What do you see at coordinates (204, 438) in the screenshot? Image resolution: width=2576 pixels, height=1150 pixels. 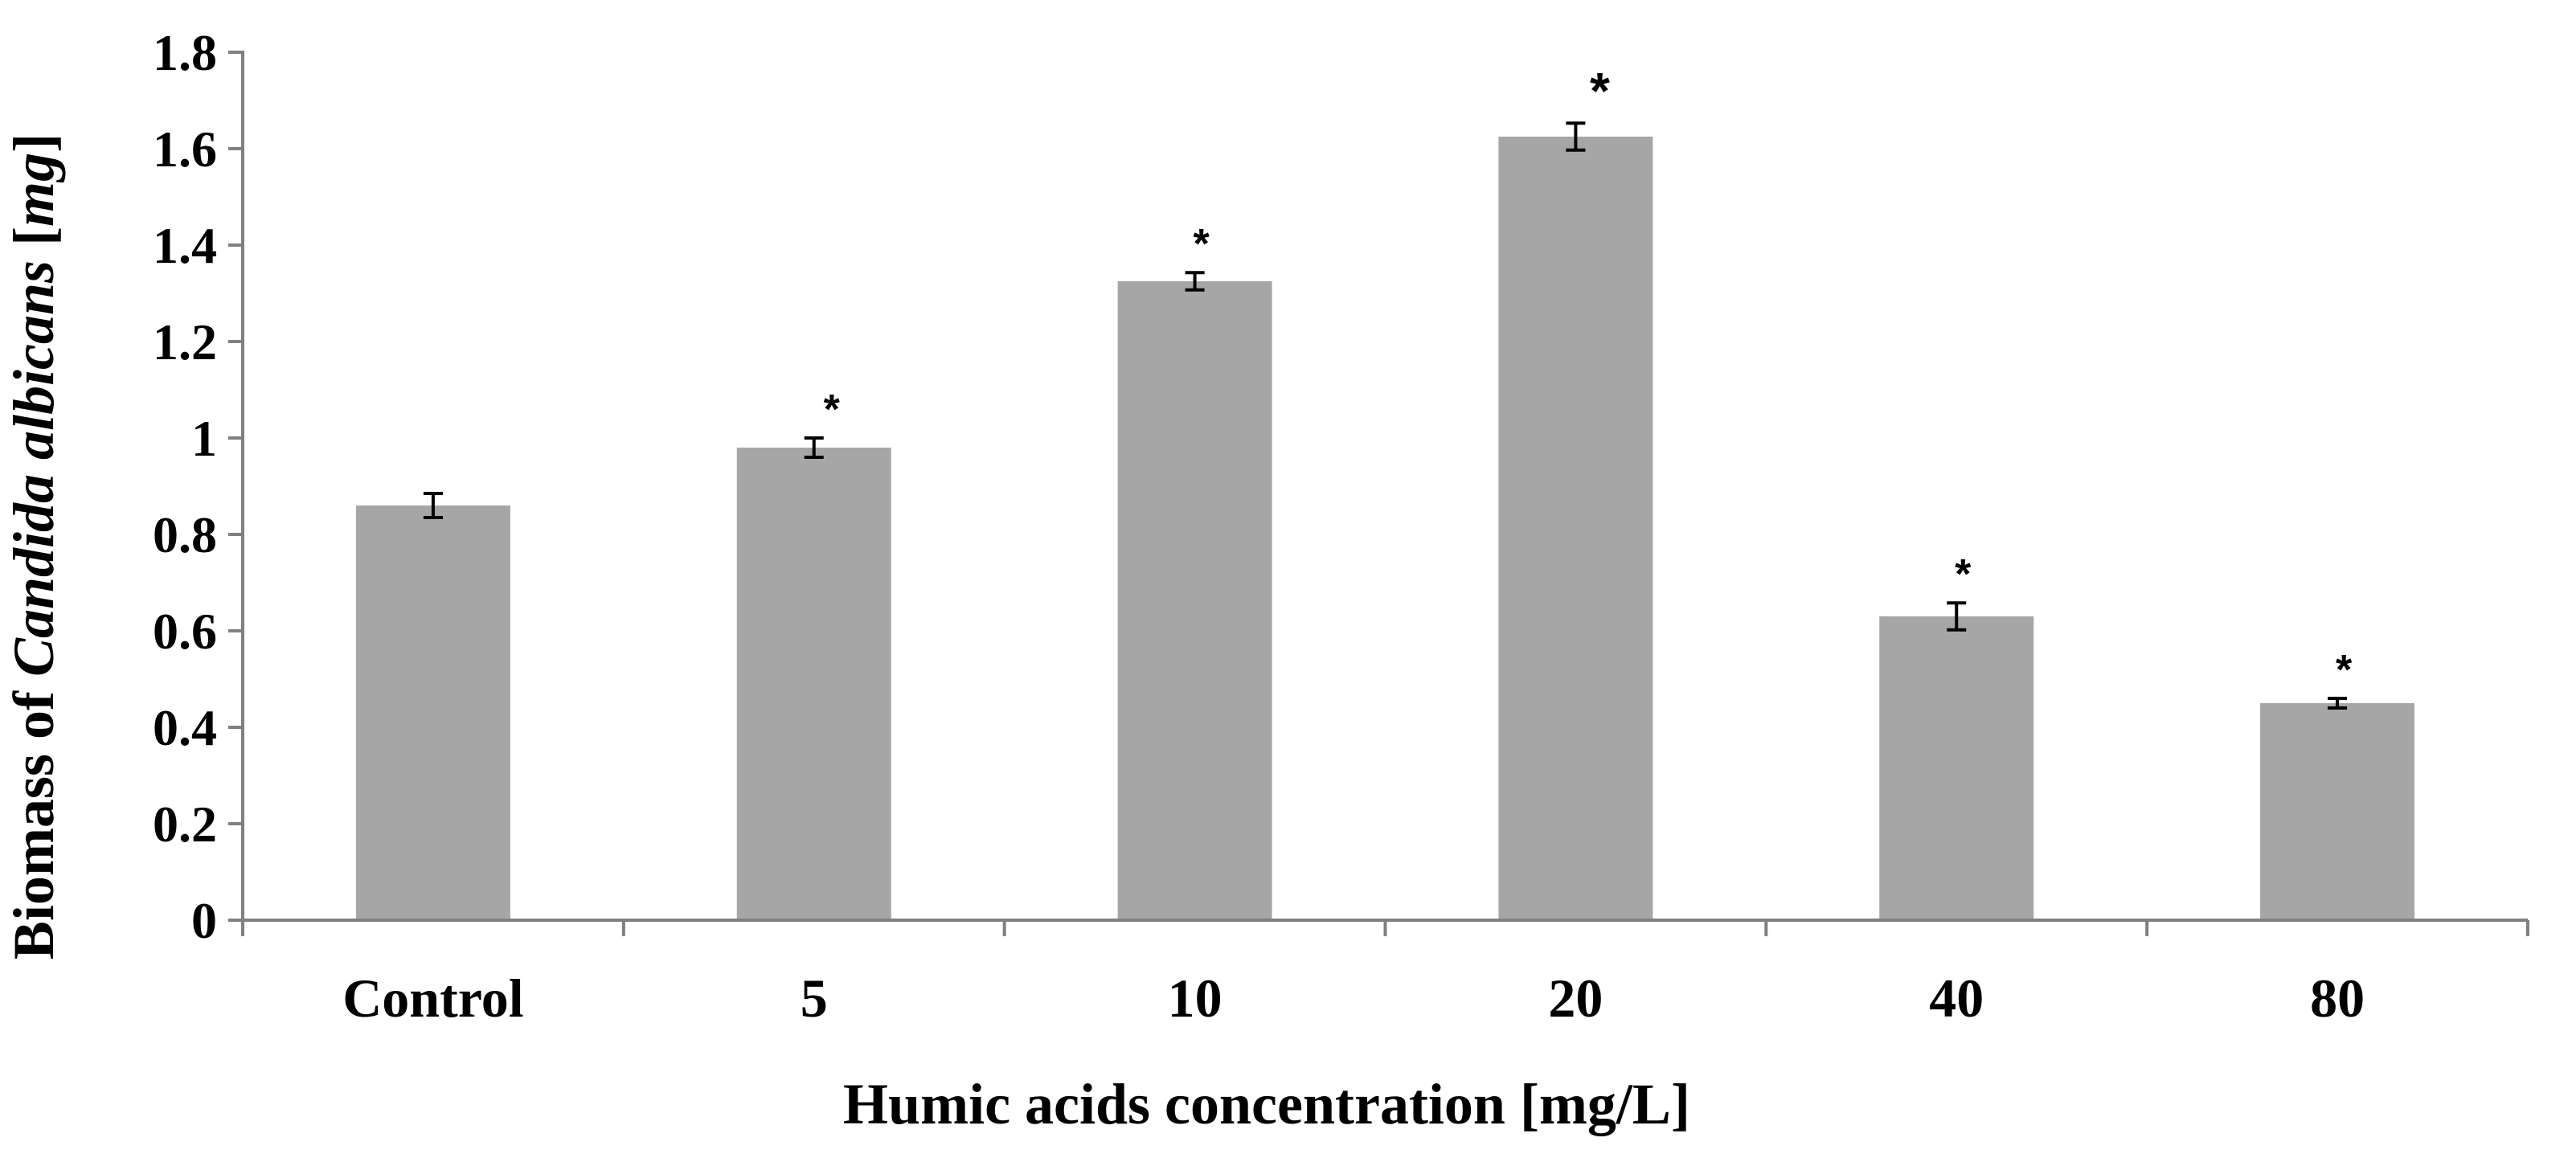 I see `y-tick-label-5: 1` at bounding box center [204, 438].